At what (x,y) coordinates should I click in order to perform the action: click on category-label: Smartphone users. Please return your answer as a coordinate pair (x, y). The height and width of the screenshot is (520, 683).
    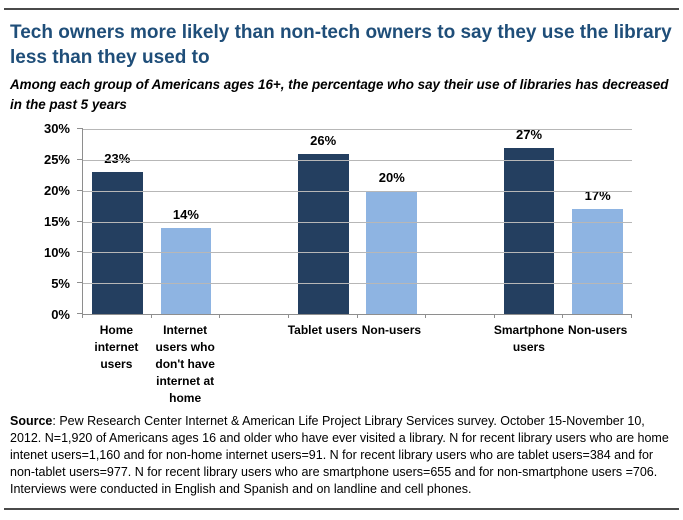
    Looking at the image, I should click on (528, 338).